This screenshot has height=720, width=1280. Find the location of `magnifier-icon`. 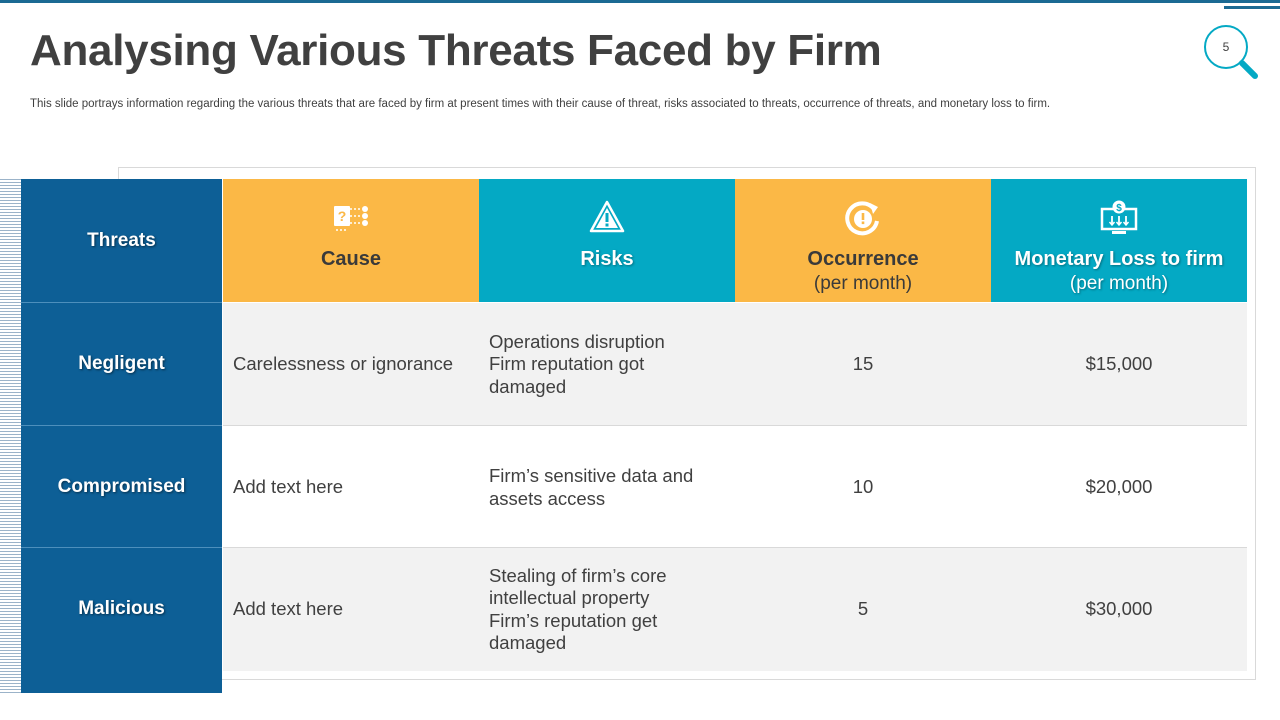

magnifier-icon is located at coordinates (1231, 52).